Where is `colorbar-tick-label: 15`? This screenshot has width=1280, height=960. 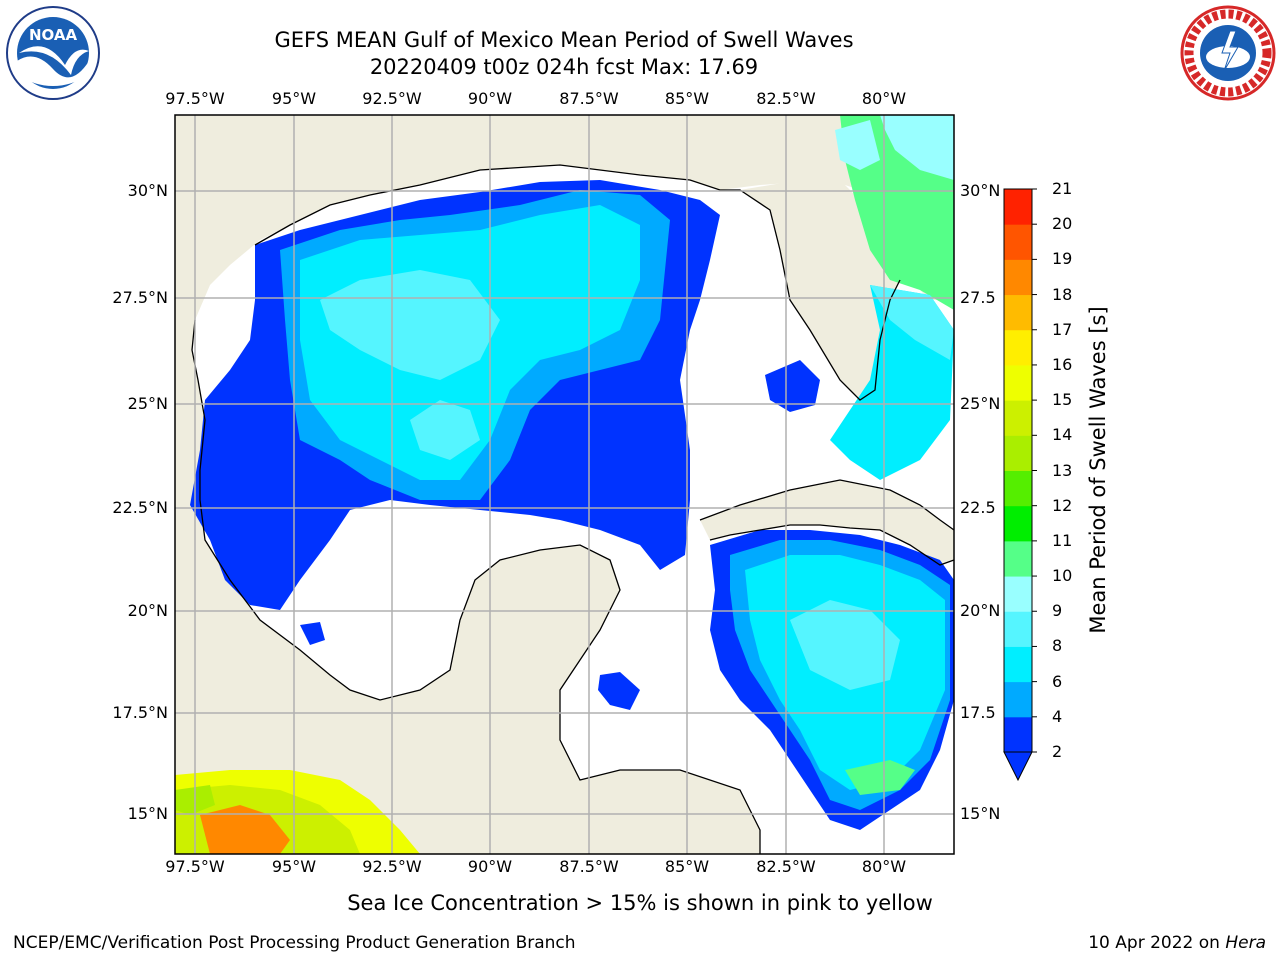 colorbar-tick-label: 15 is located at coordinates (1062, 400).